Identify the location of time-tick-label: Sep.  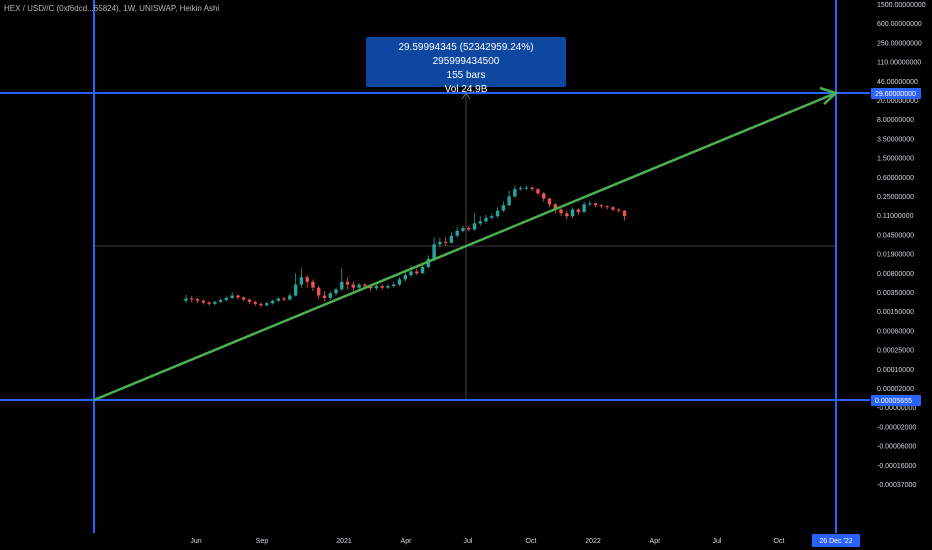
(262, 541).